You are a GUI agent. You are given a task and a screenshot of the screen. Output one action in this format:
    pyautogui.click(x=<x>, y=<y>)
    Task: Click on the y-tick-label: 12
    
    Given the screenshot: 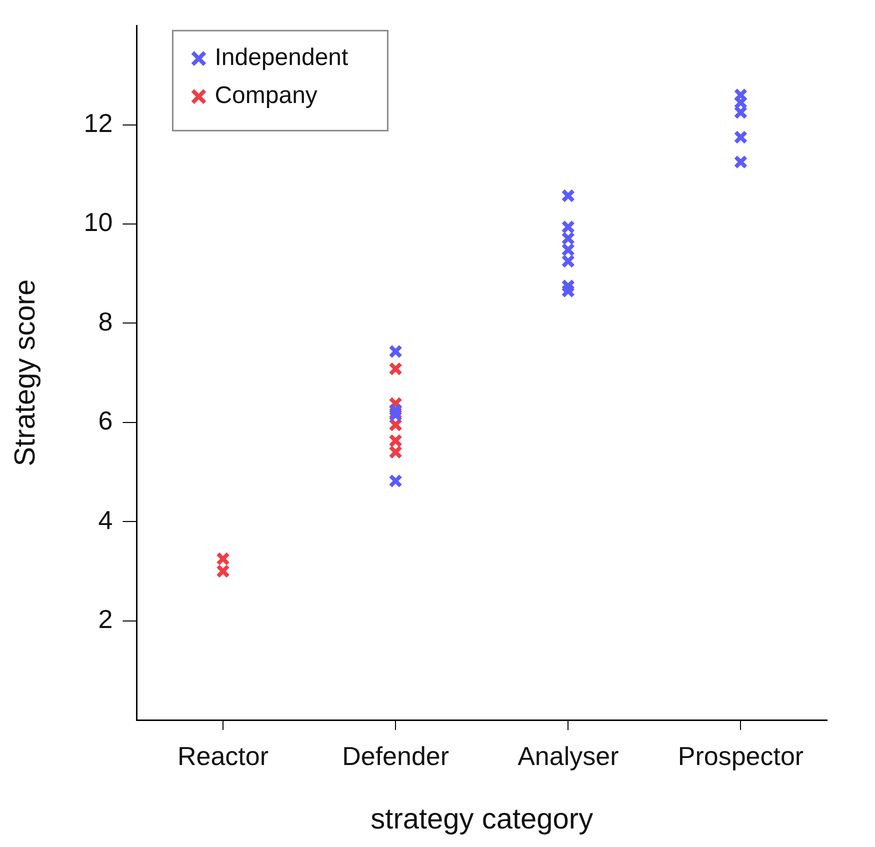 What is the action you would take?
    pyautogui.click(x=98, y=123)
    